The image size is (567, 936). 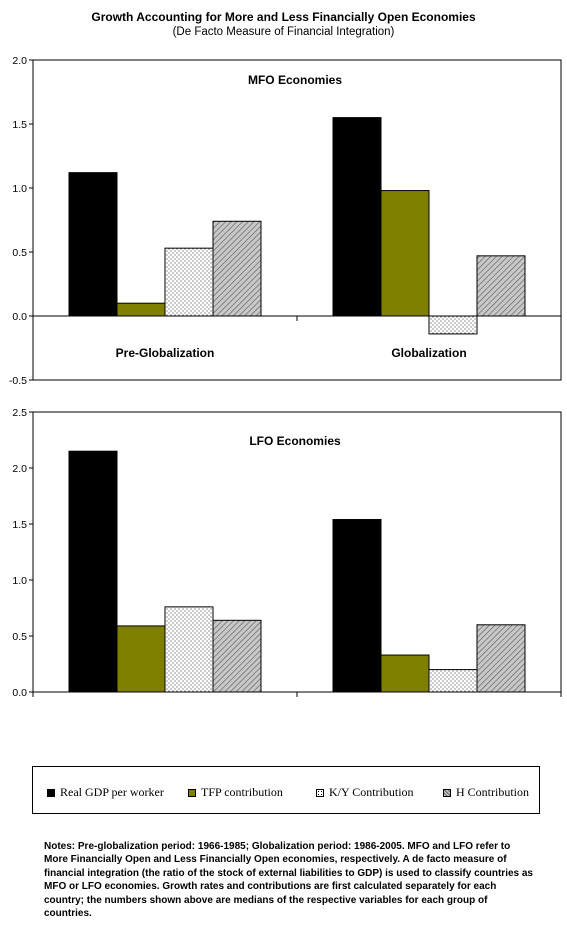 I want to click on legend-item-h: H Contribution, so click(x=486, y=792).